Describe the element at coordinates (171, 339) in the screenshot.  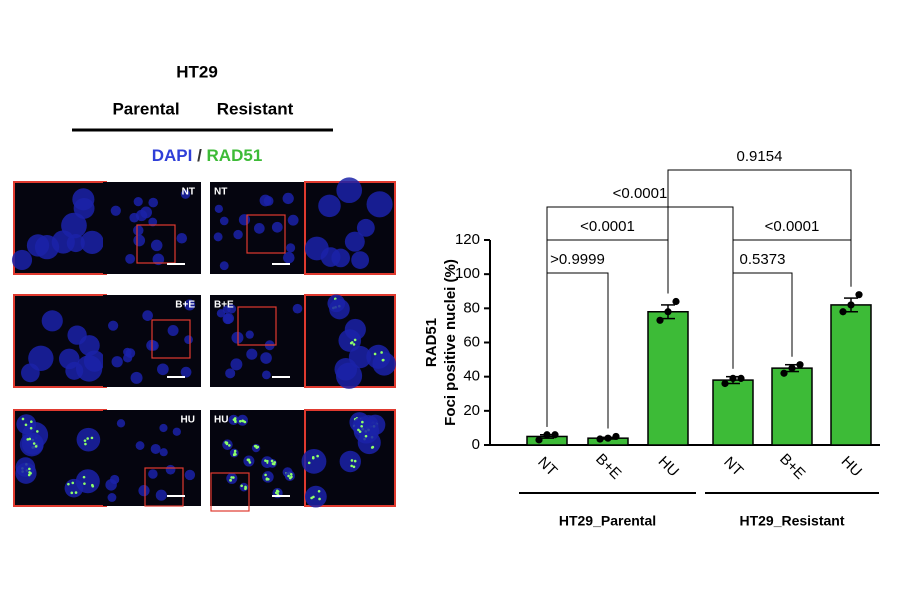
I see `zoom-box` at that location.